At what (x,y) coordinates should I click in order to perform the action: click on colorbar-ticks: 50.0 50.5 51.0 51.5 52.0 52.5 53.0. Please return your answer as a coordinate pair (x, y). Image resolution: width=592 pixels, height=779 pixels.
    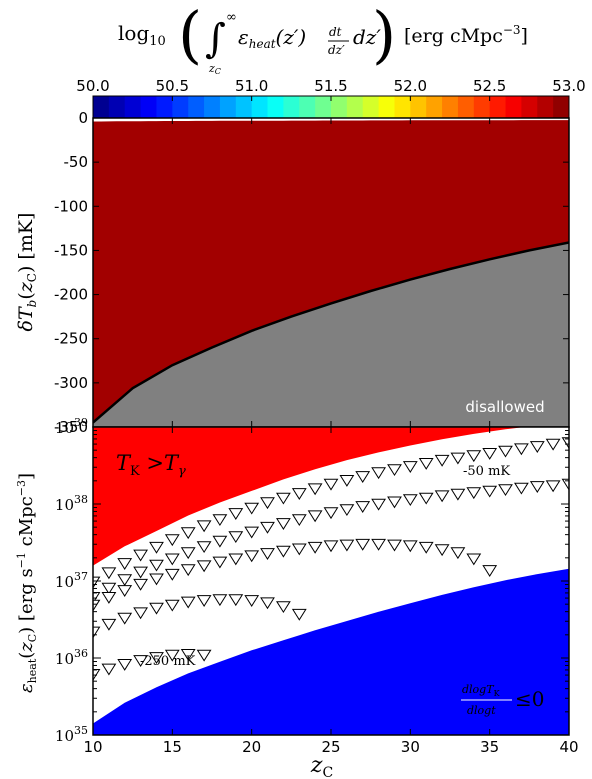
    Looking at the image, I should click on (331, 89).